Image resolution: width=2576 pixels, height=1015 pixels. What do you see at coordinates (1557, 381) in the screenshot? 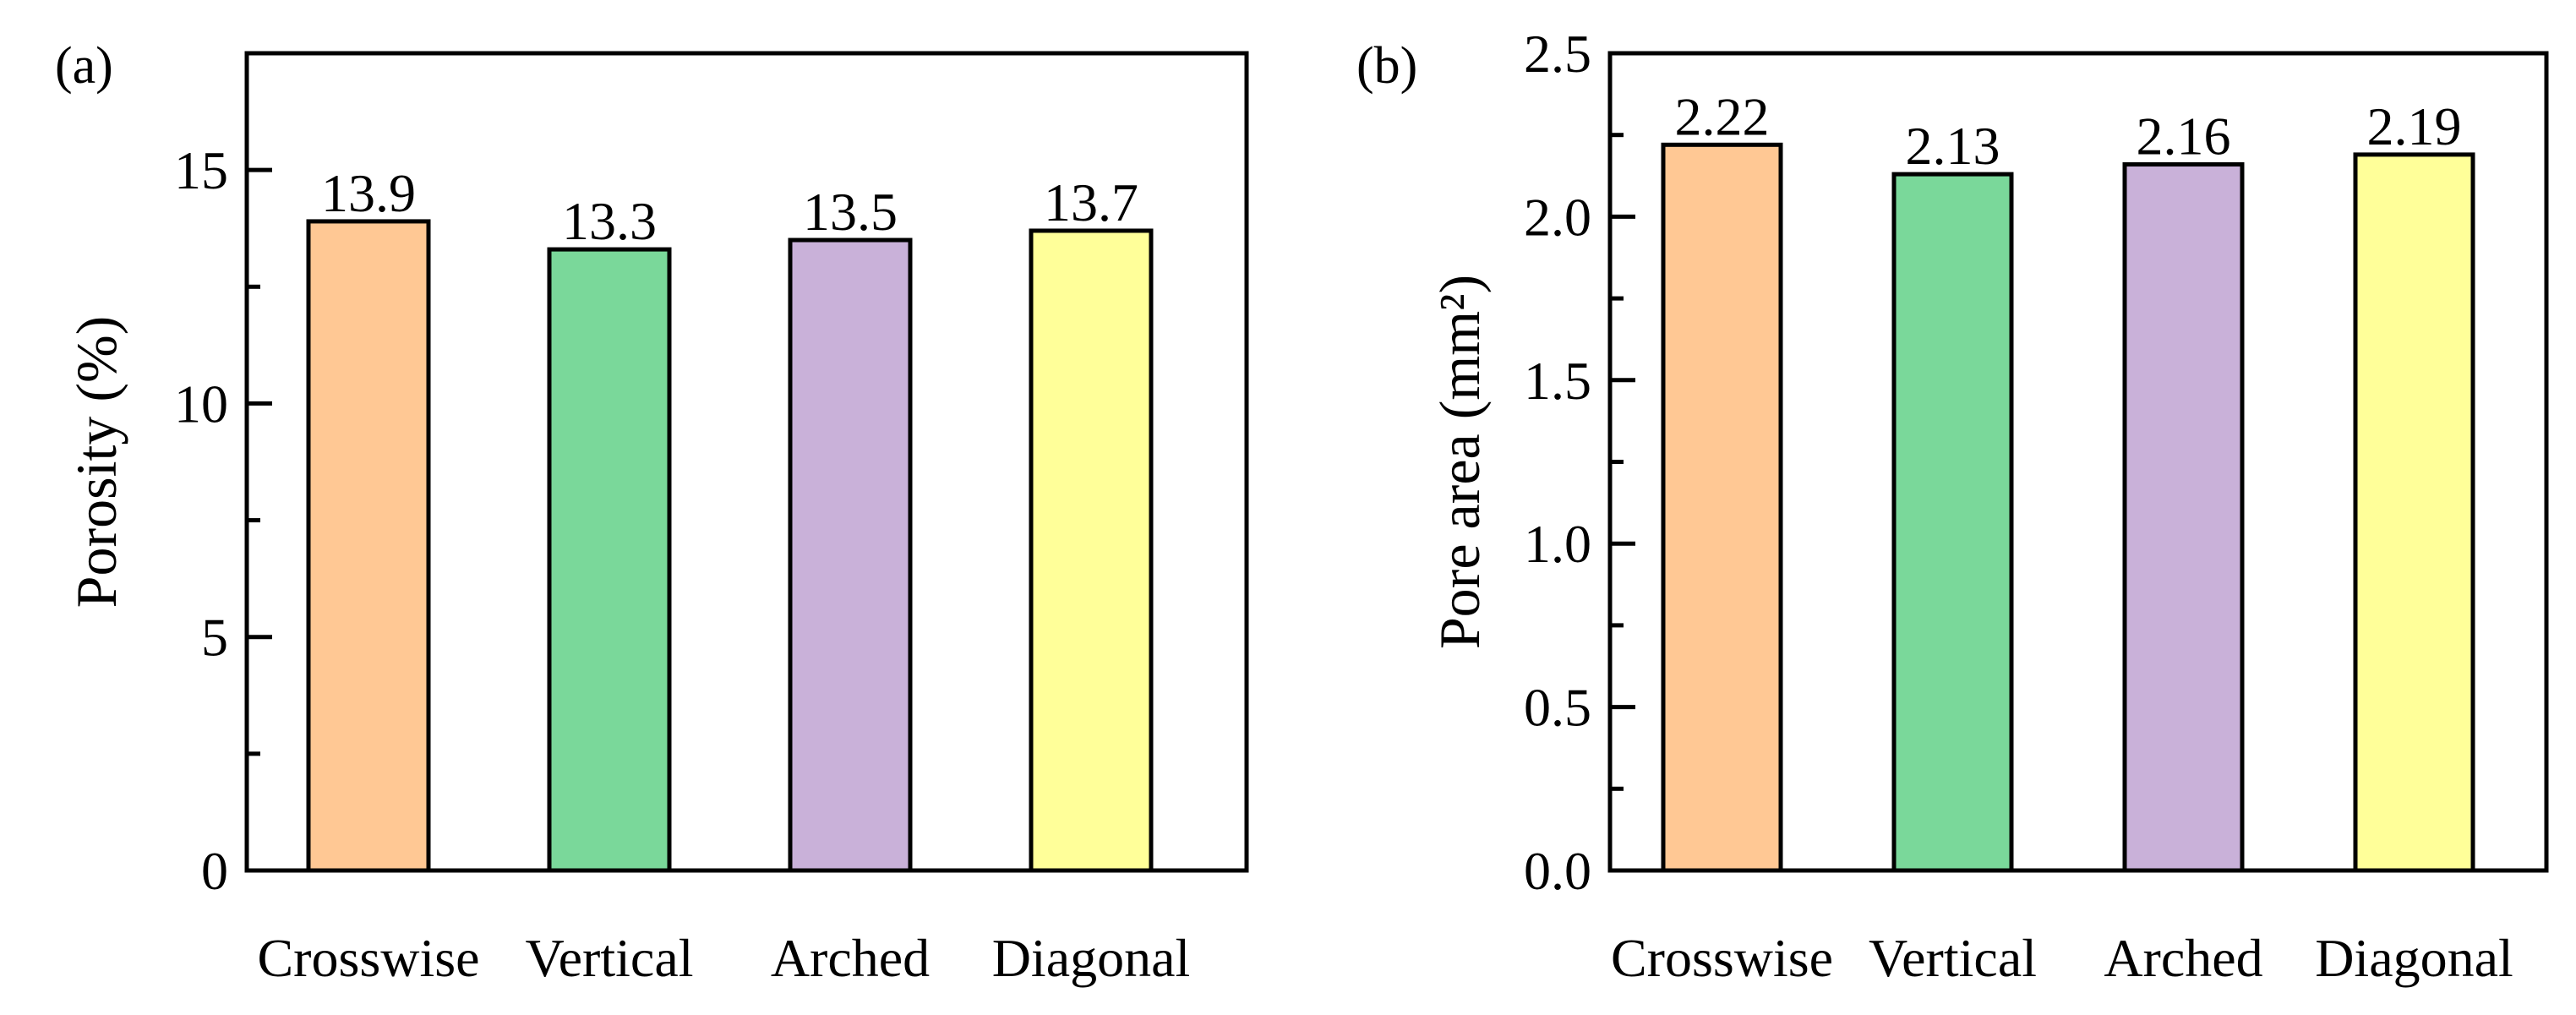
I see `y-tick-label: 1.5` at bounding box center [1557, 381].